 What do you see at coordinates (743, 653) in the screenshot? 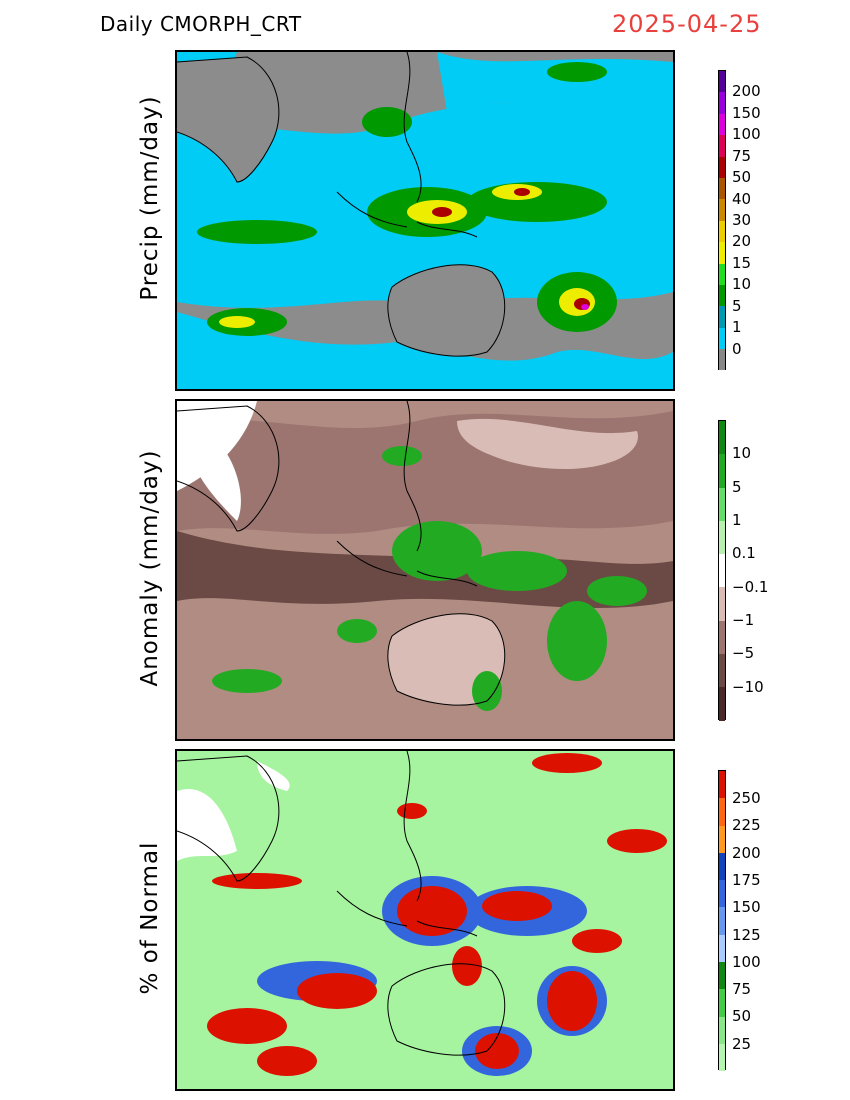
I see `anomaly-tick-label: −5` at bounding box center [743, 653].